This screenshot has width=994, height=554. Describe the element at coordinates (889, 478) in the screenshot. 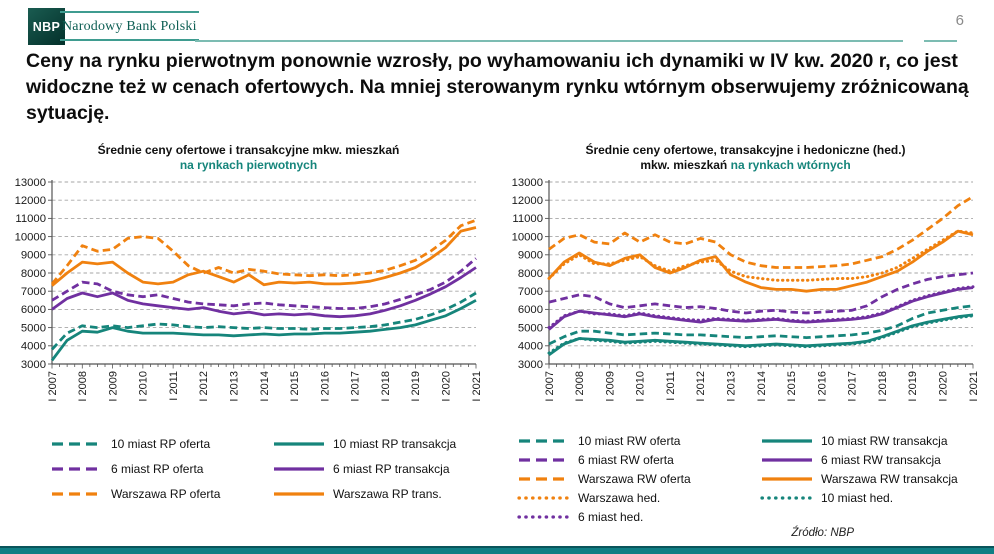

I see `legend-label: Warszawa RW transakcja` at that location.